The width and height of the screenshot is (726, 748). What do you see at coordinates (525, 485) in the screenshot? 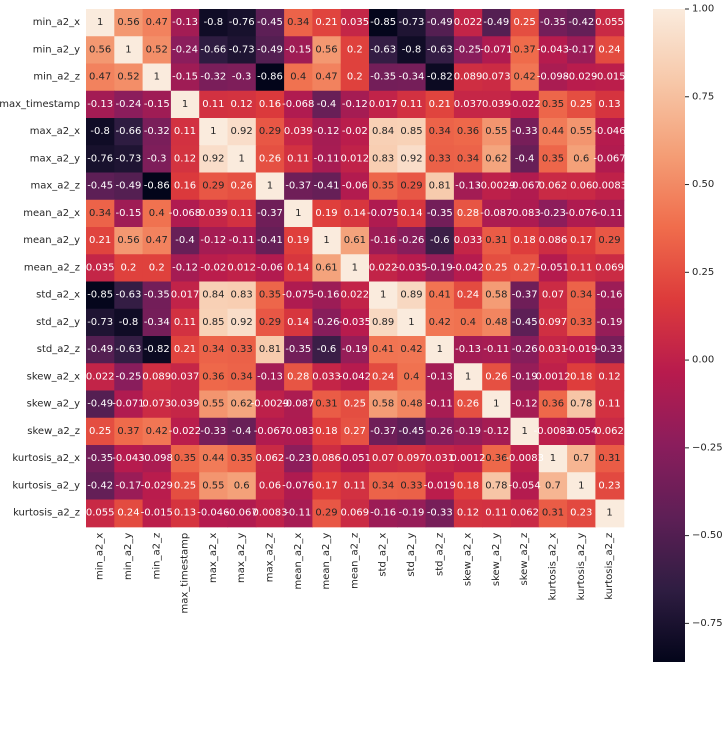
I see `cell-annotation: -0.054` at bounding box center [525, 485].